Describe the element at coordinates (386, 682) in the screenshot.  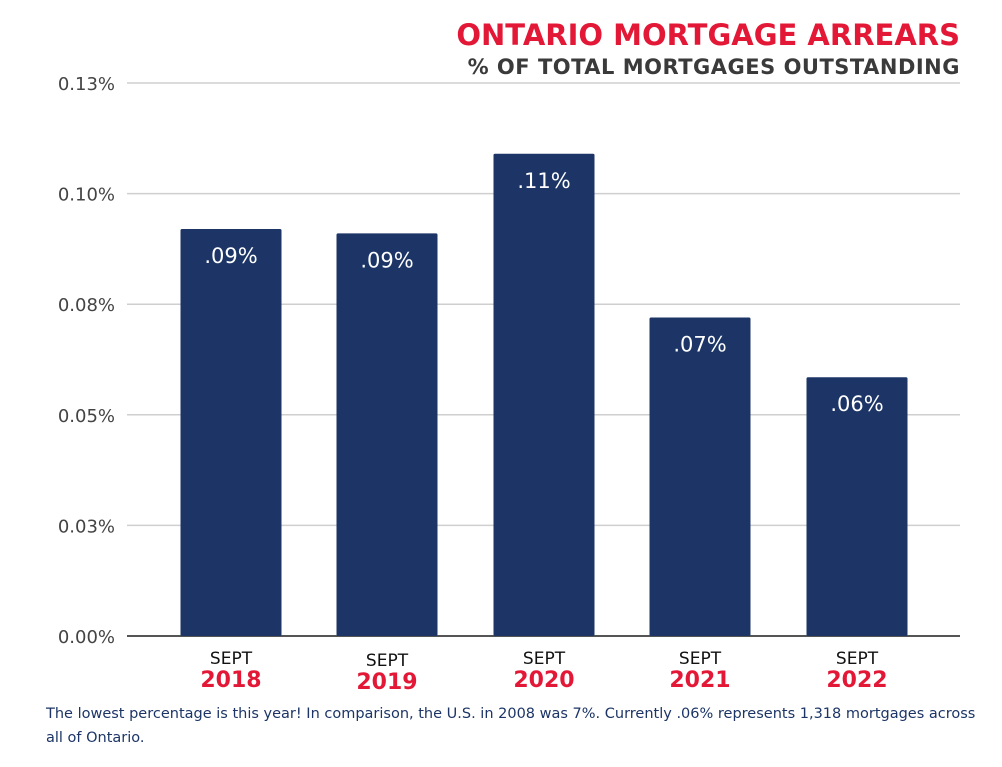
I see `x-tick-year: 2019` at that location.